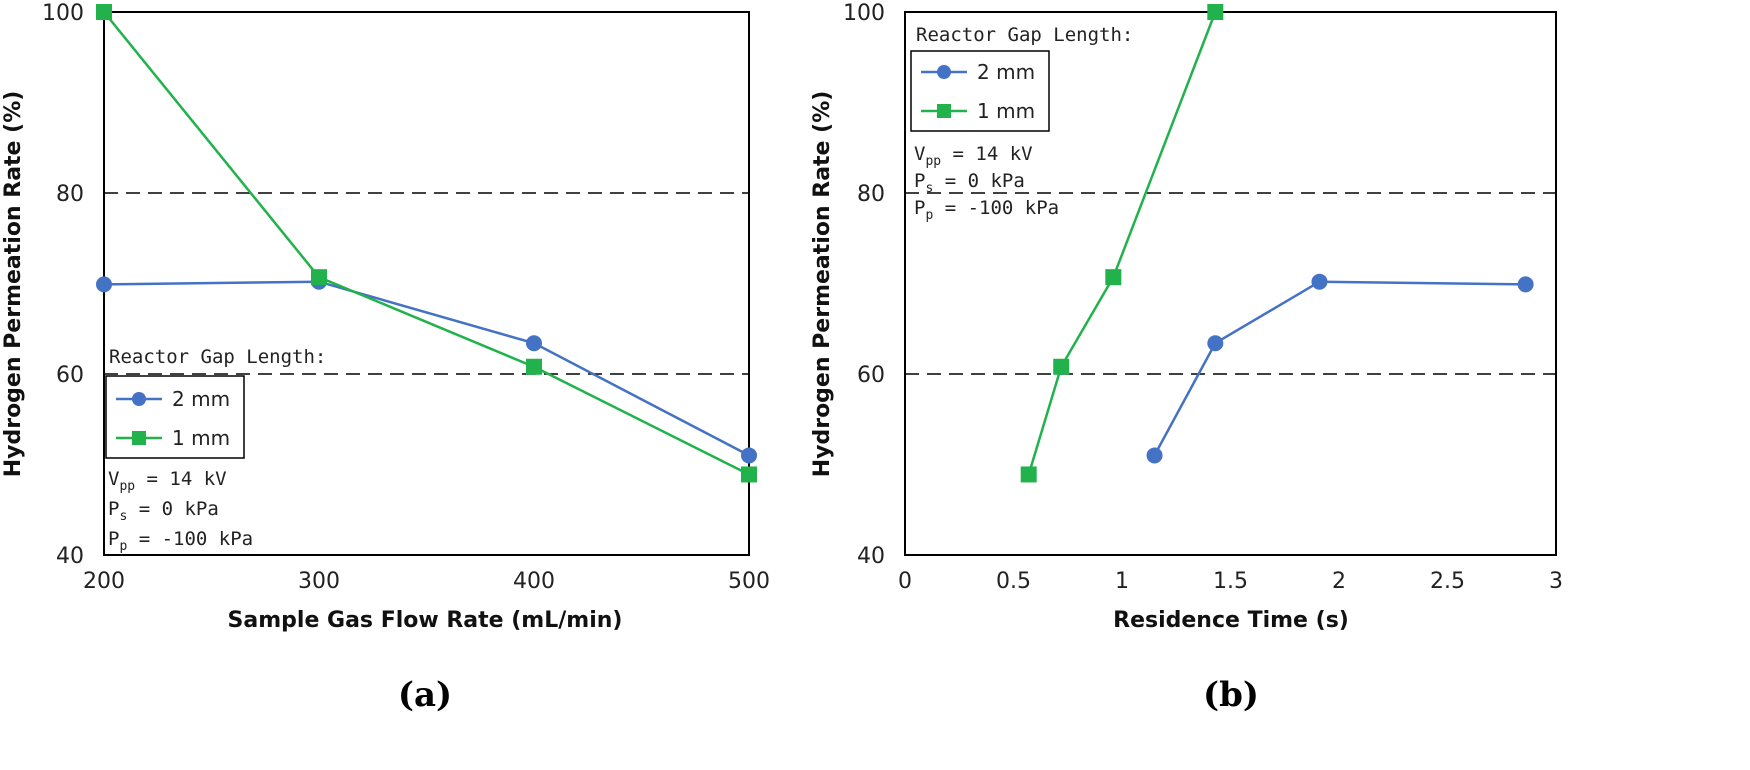 The height and width of the screenshot is (770, 1750). I want to click on legend-marker-1mm-a, so click(139, 438).